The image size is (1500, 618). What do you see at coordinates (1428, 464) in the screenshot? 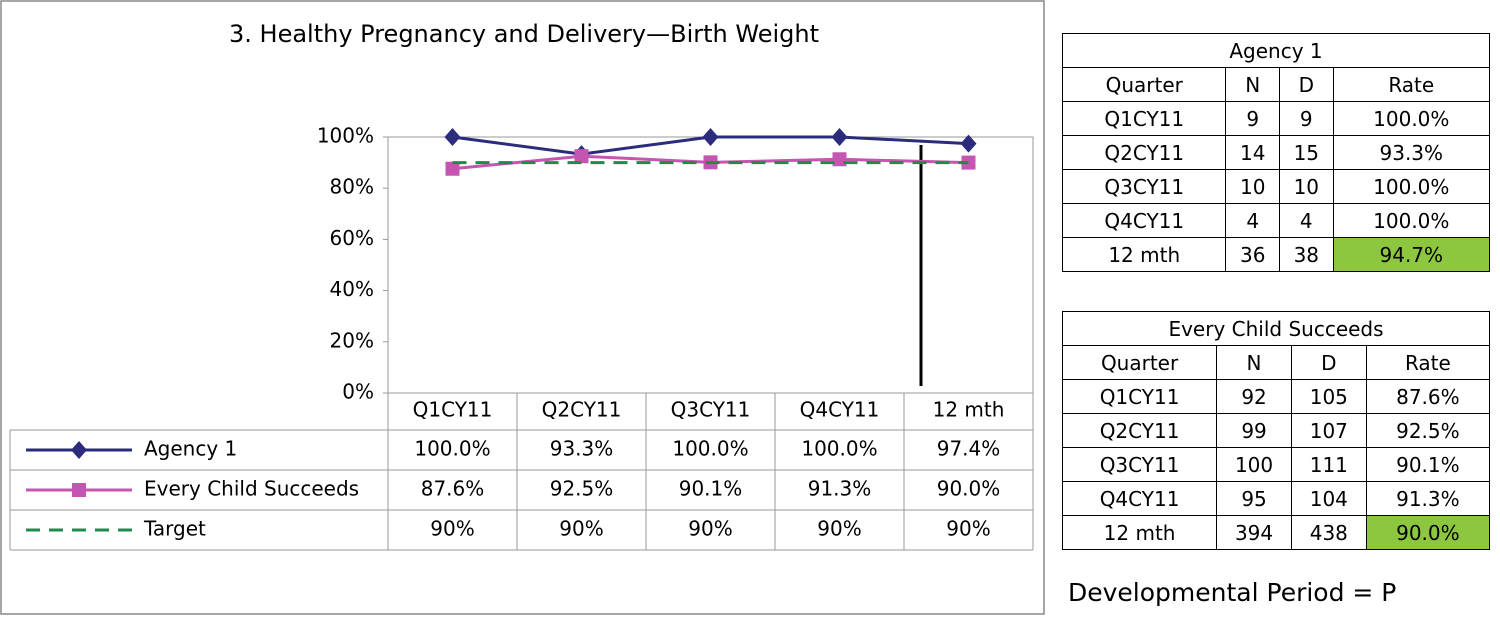
I see `table-cell: 90.1%` at bounding box center [1428, 464].